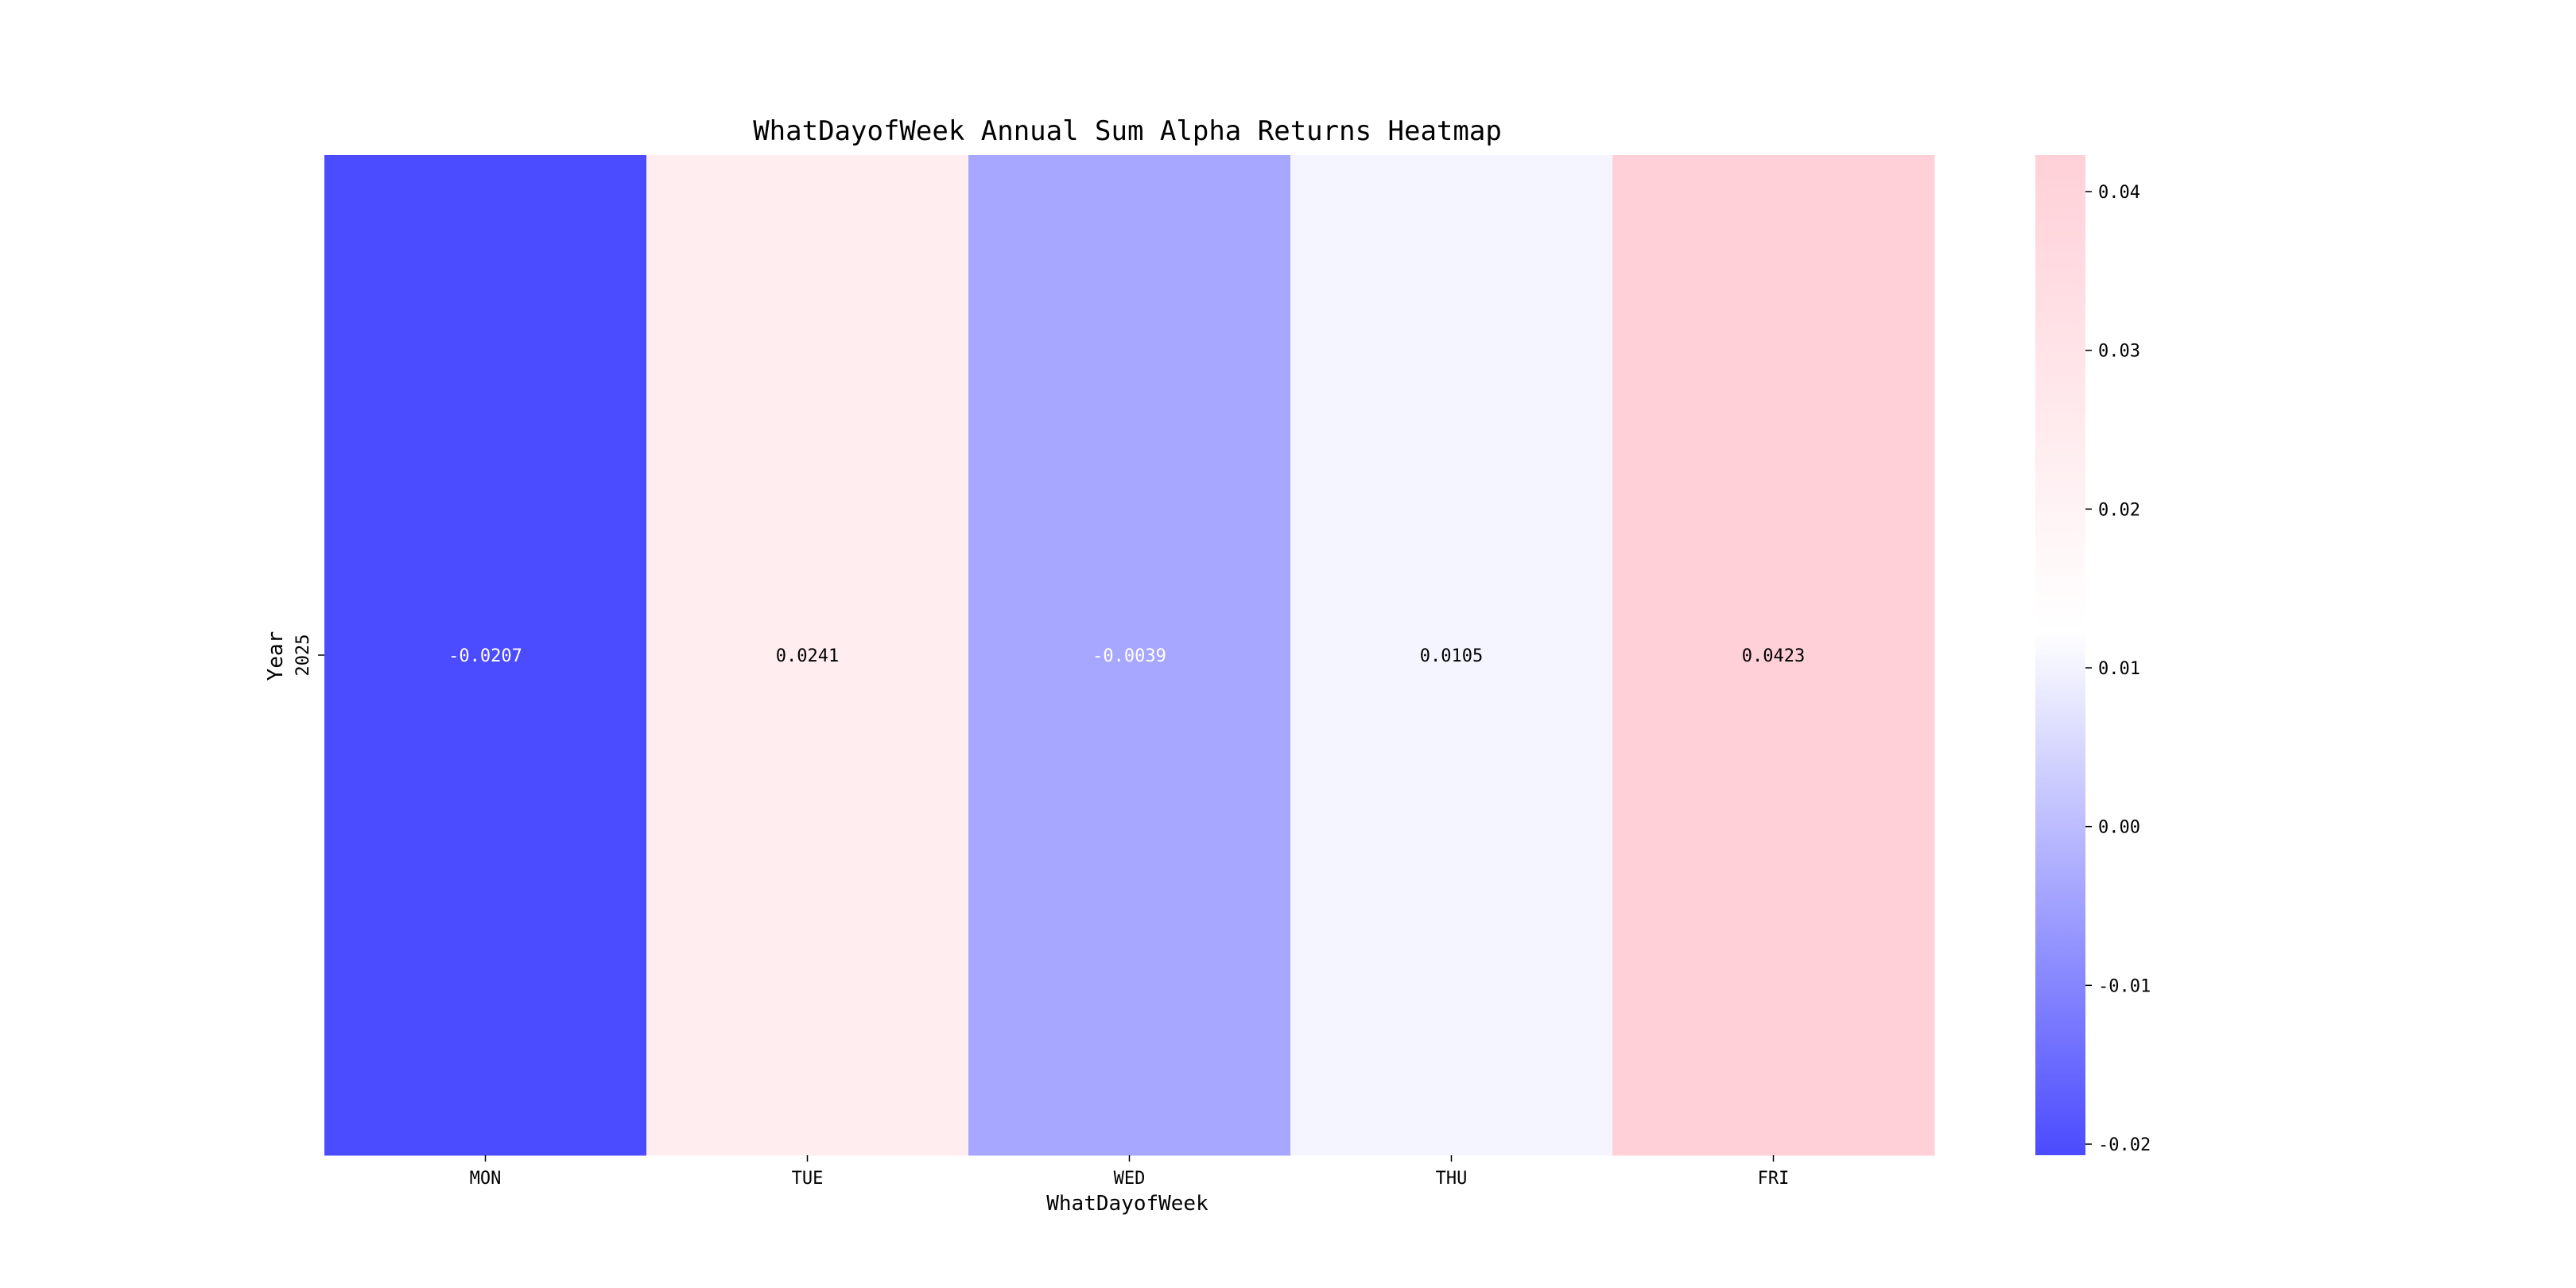 The width and height of the screenshot is (2576, 1288). What do you see at coordinates (2119, 510) in the screenshot?
I see `colorbar-tick-label: 0.02` at bounding box center [2119, 510].